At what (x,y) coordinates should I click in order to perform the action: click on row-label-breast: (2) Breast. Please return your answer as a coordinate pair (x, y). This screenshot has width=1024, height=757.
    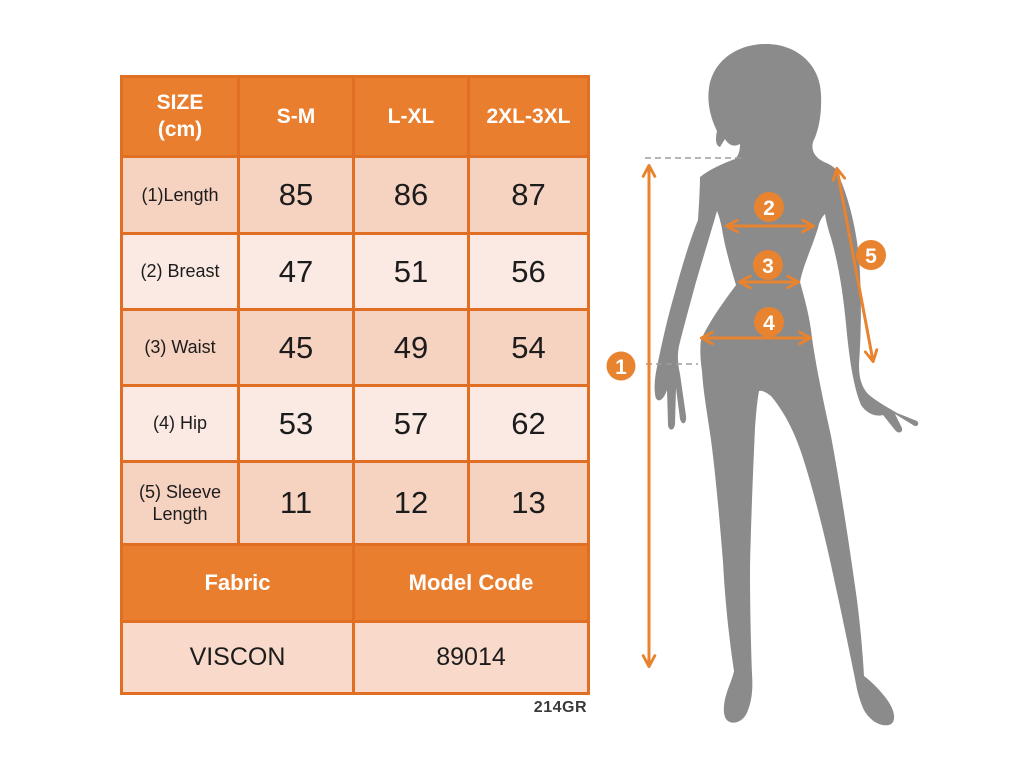
    Looking at the image, I should click on (180, 271).